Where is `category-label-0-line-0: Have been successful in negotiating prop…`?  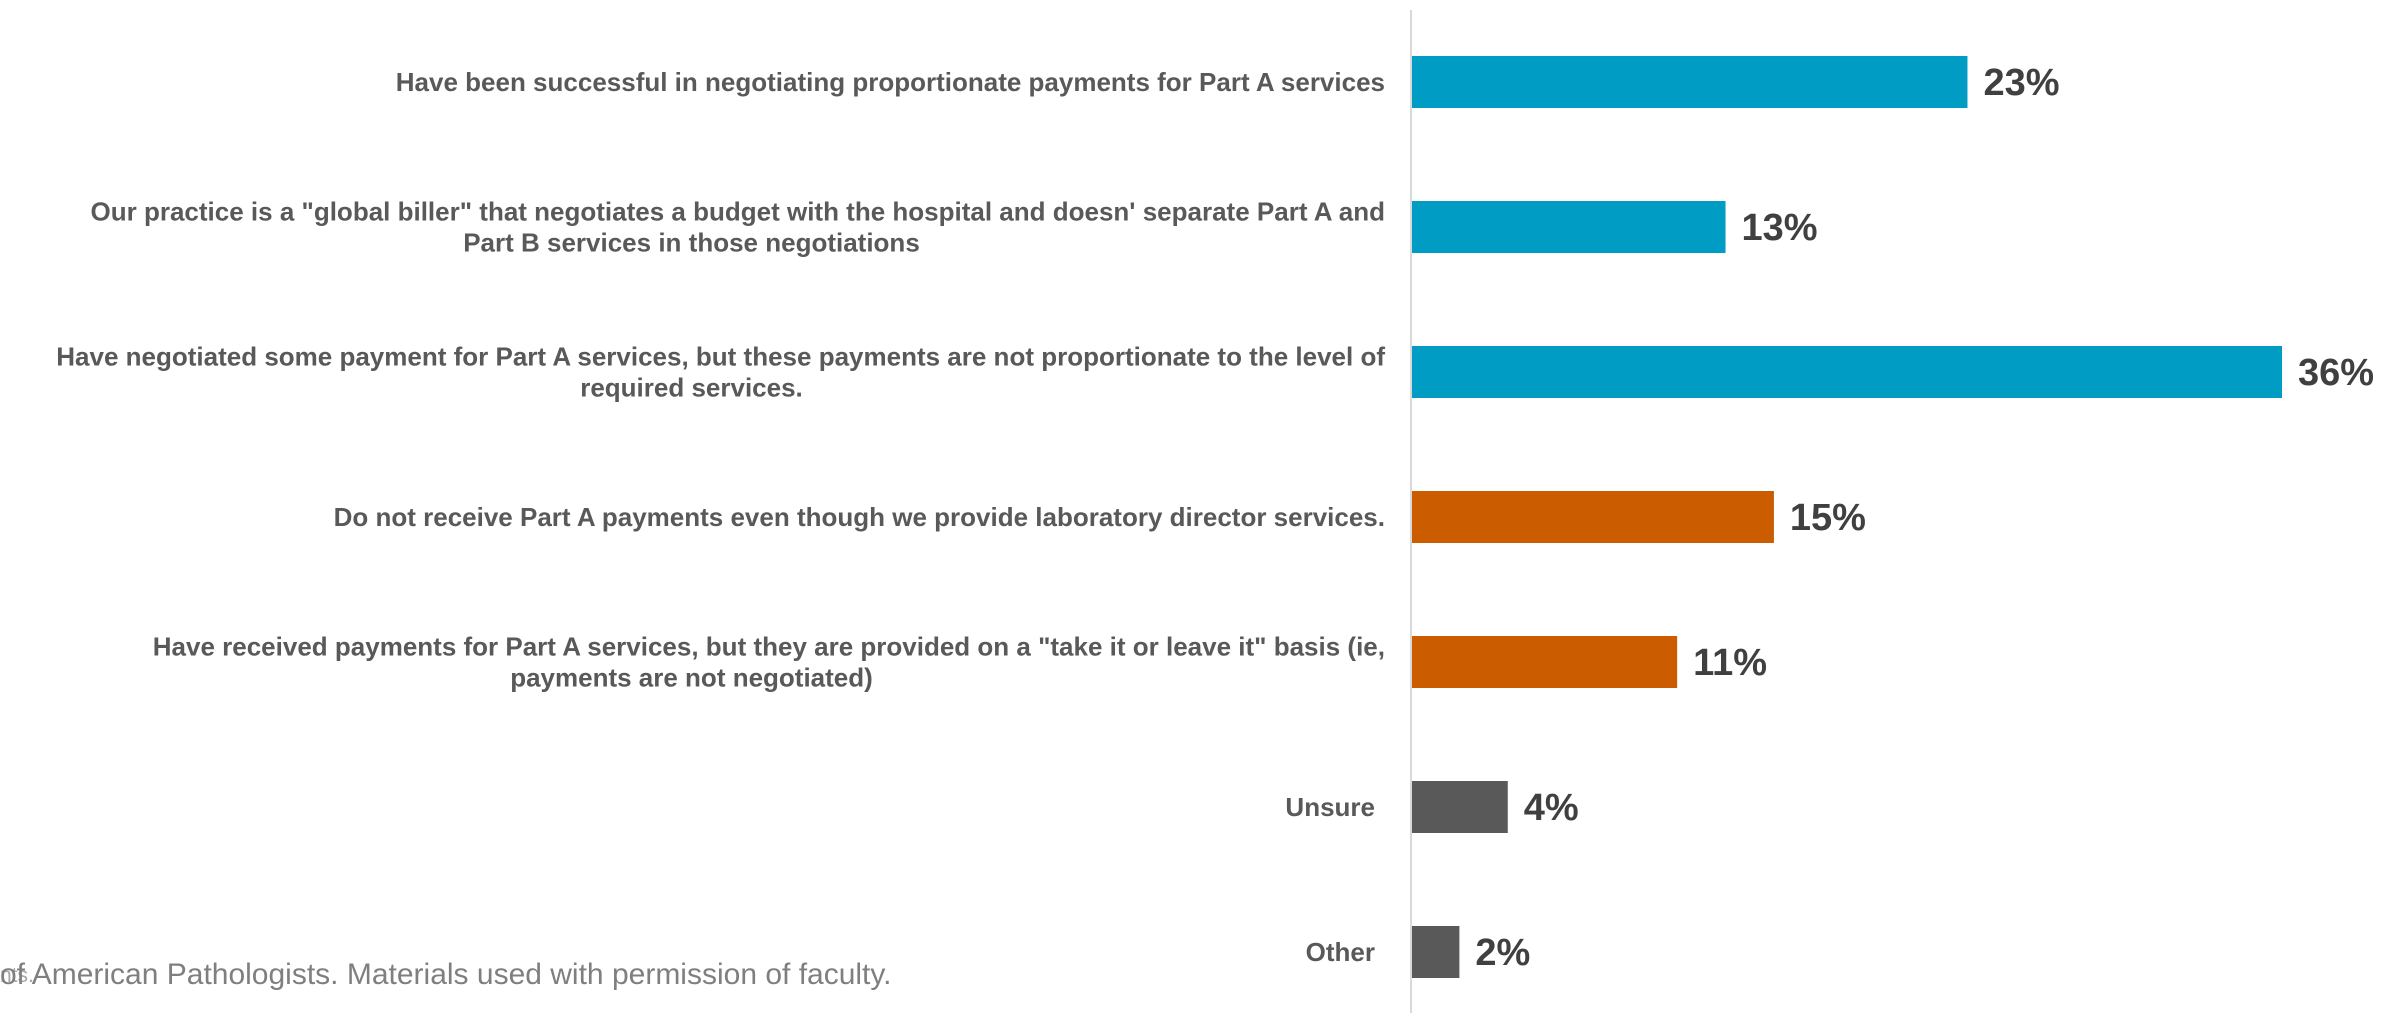 category-label-0-line-0: Have been successful in negotiating prop… is located at coordinates (890, 82).